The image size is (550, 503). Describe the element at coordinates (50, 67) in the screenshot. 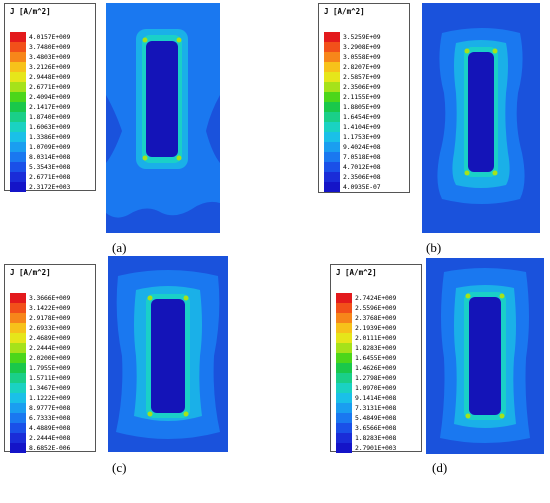

I see `legend-value: 3.2126E+009` at that location.